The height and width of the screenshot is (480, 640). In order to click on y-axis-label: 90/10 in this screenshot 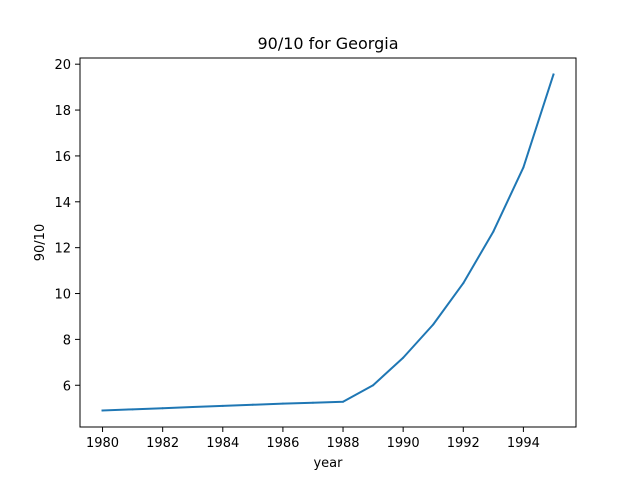, I will do `click(40, 242)`.